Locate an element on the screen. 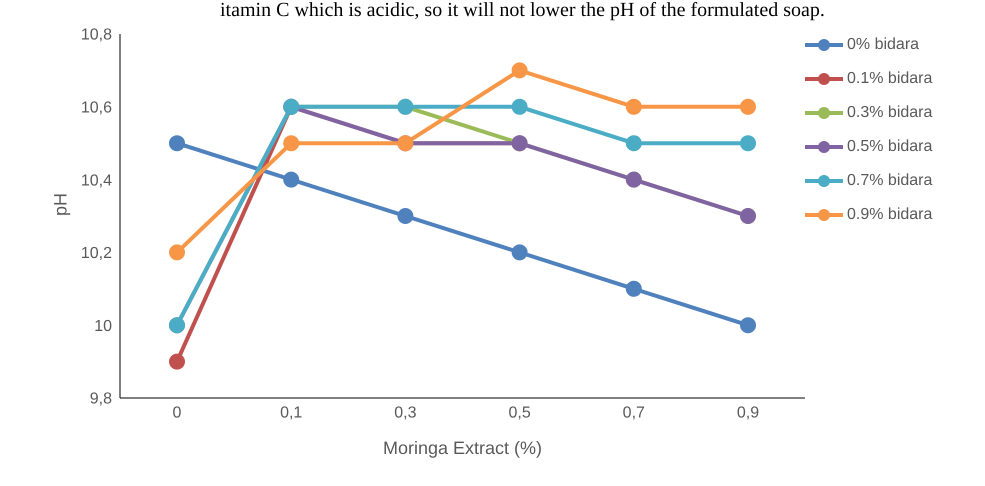  x-tick-label: 0 is located at coordinates (177, 413).